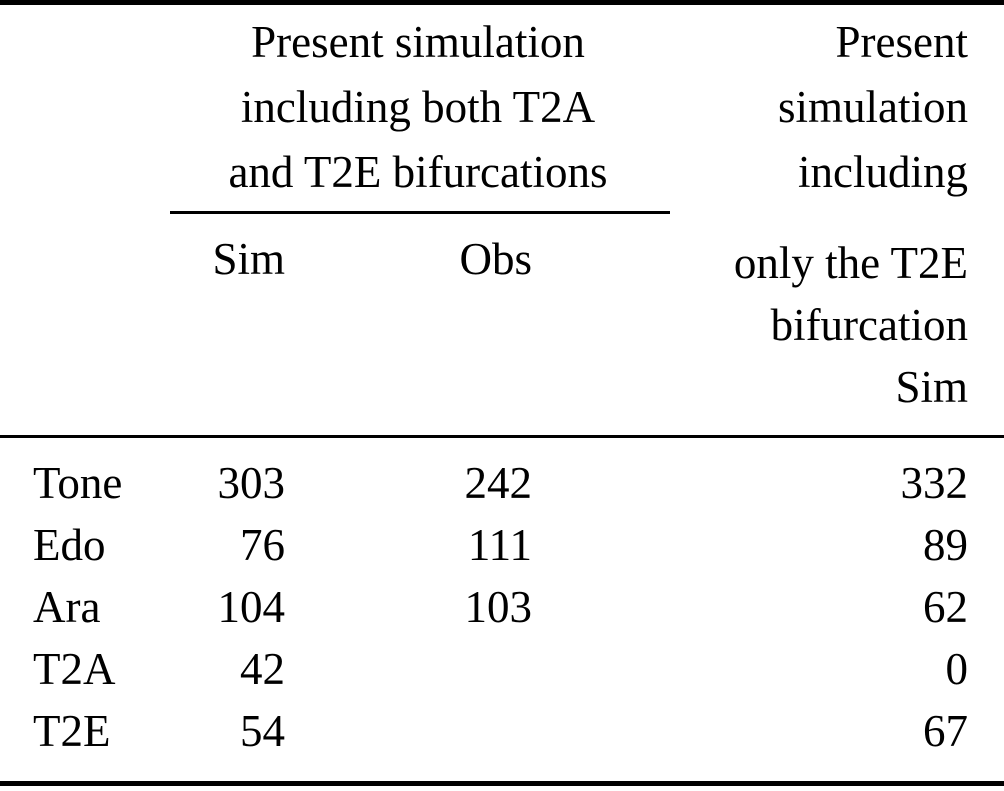  What do you see at coordinates (418, 172) in the screenshot?
I see `group-header-line-3: and T2E bifurcations` at bounding box center [418, 172].